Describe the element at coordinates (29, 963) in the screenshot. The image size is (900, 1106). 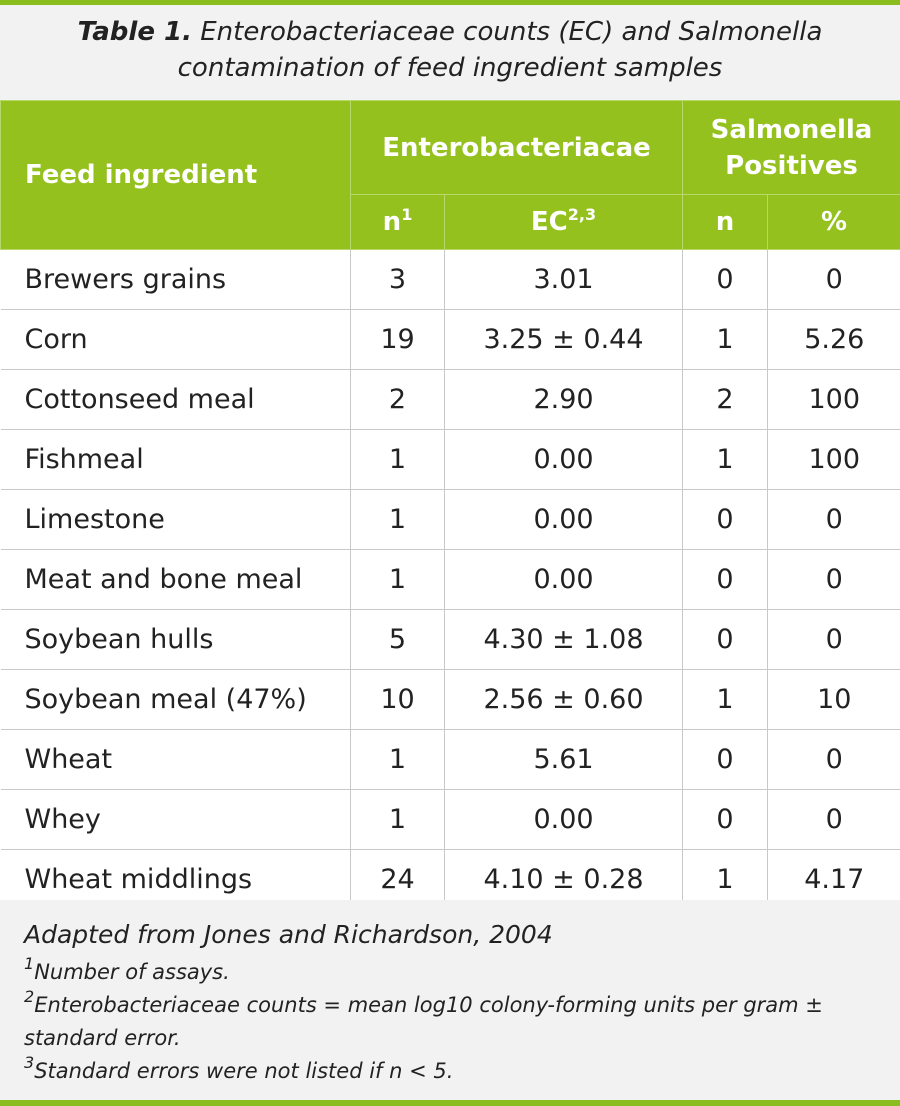
I see `footnote-mark: 1` at that location.